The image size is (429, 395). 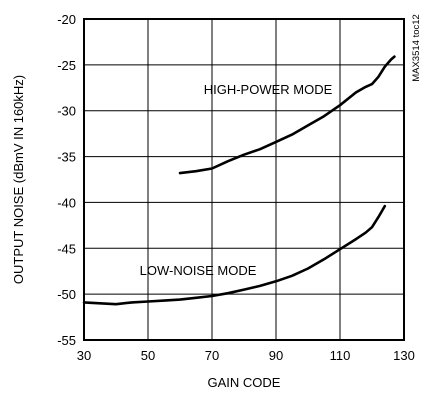 I want to click on y-tick-label: -40, so click(x=66, y=202).